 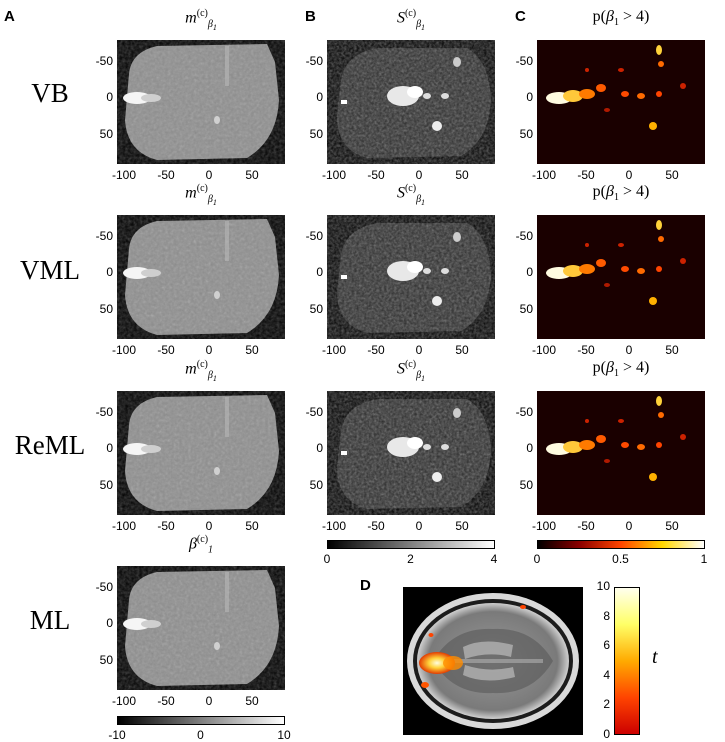 I want to click on title-a-row1: m(c)β1, so click(x=201, y=195).